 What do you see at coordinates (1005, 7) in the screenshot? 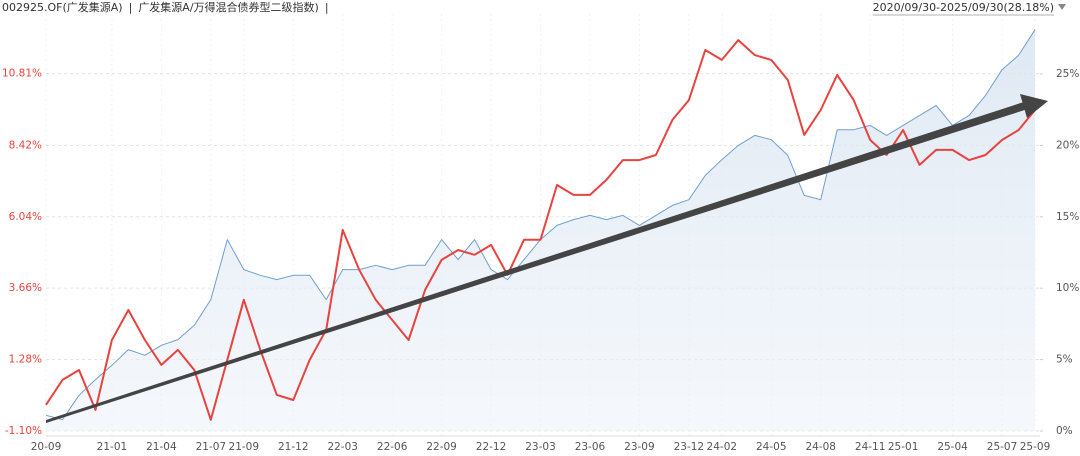
I see `header-bracket: (` at bounding box center [1005, 7].